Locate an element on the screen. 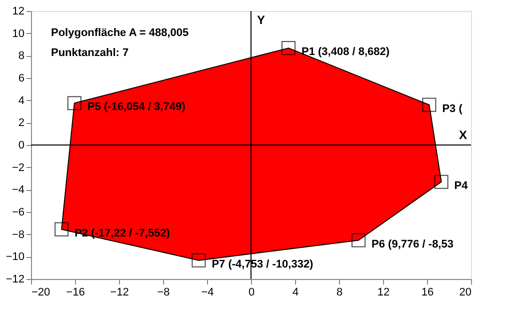  x-tick-label: 0 is located at coordinates (251, 292).